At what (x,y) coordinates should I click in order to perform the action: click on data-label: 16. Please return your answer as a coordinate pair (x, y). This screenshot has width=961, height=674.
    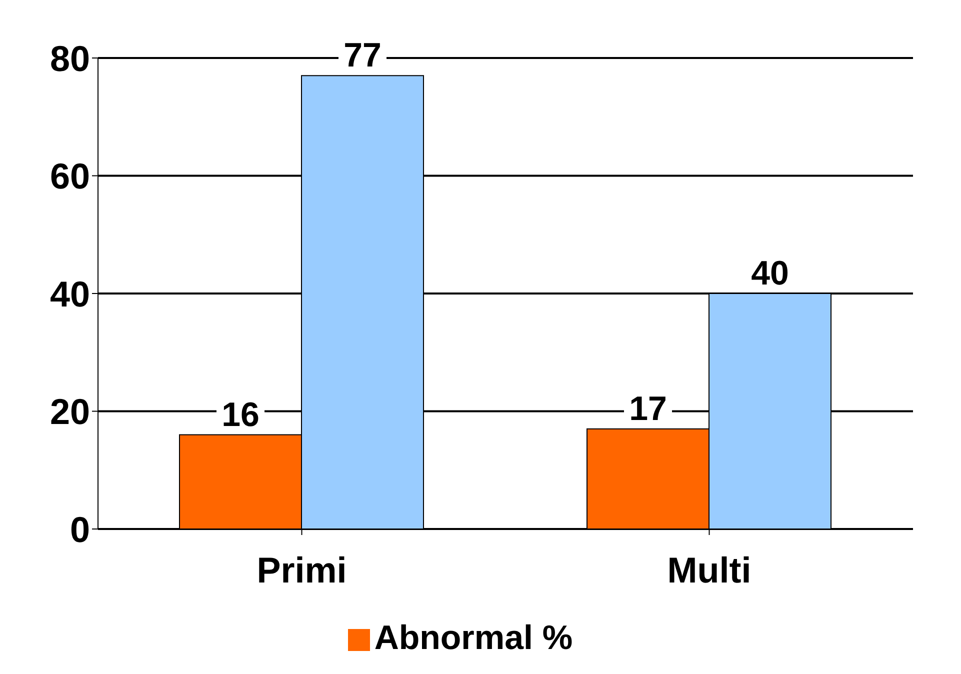
    Looking at the image, I should click on (241, 415).